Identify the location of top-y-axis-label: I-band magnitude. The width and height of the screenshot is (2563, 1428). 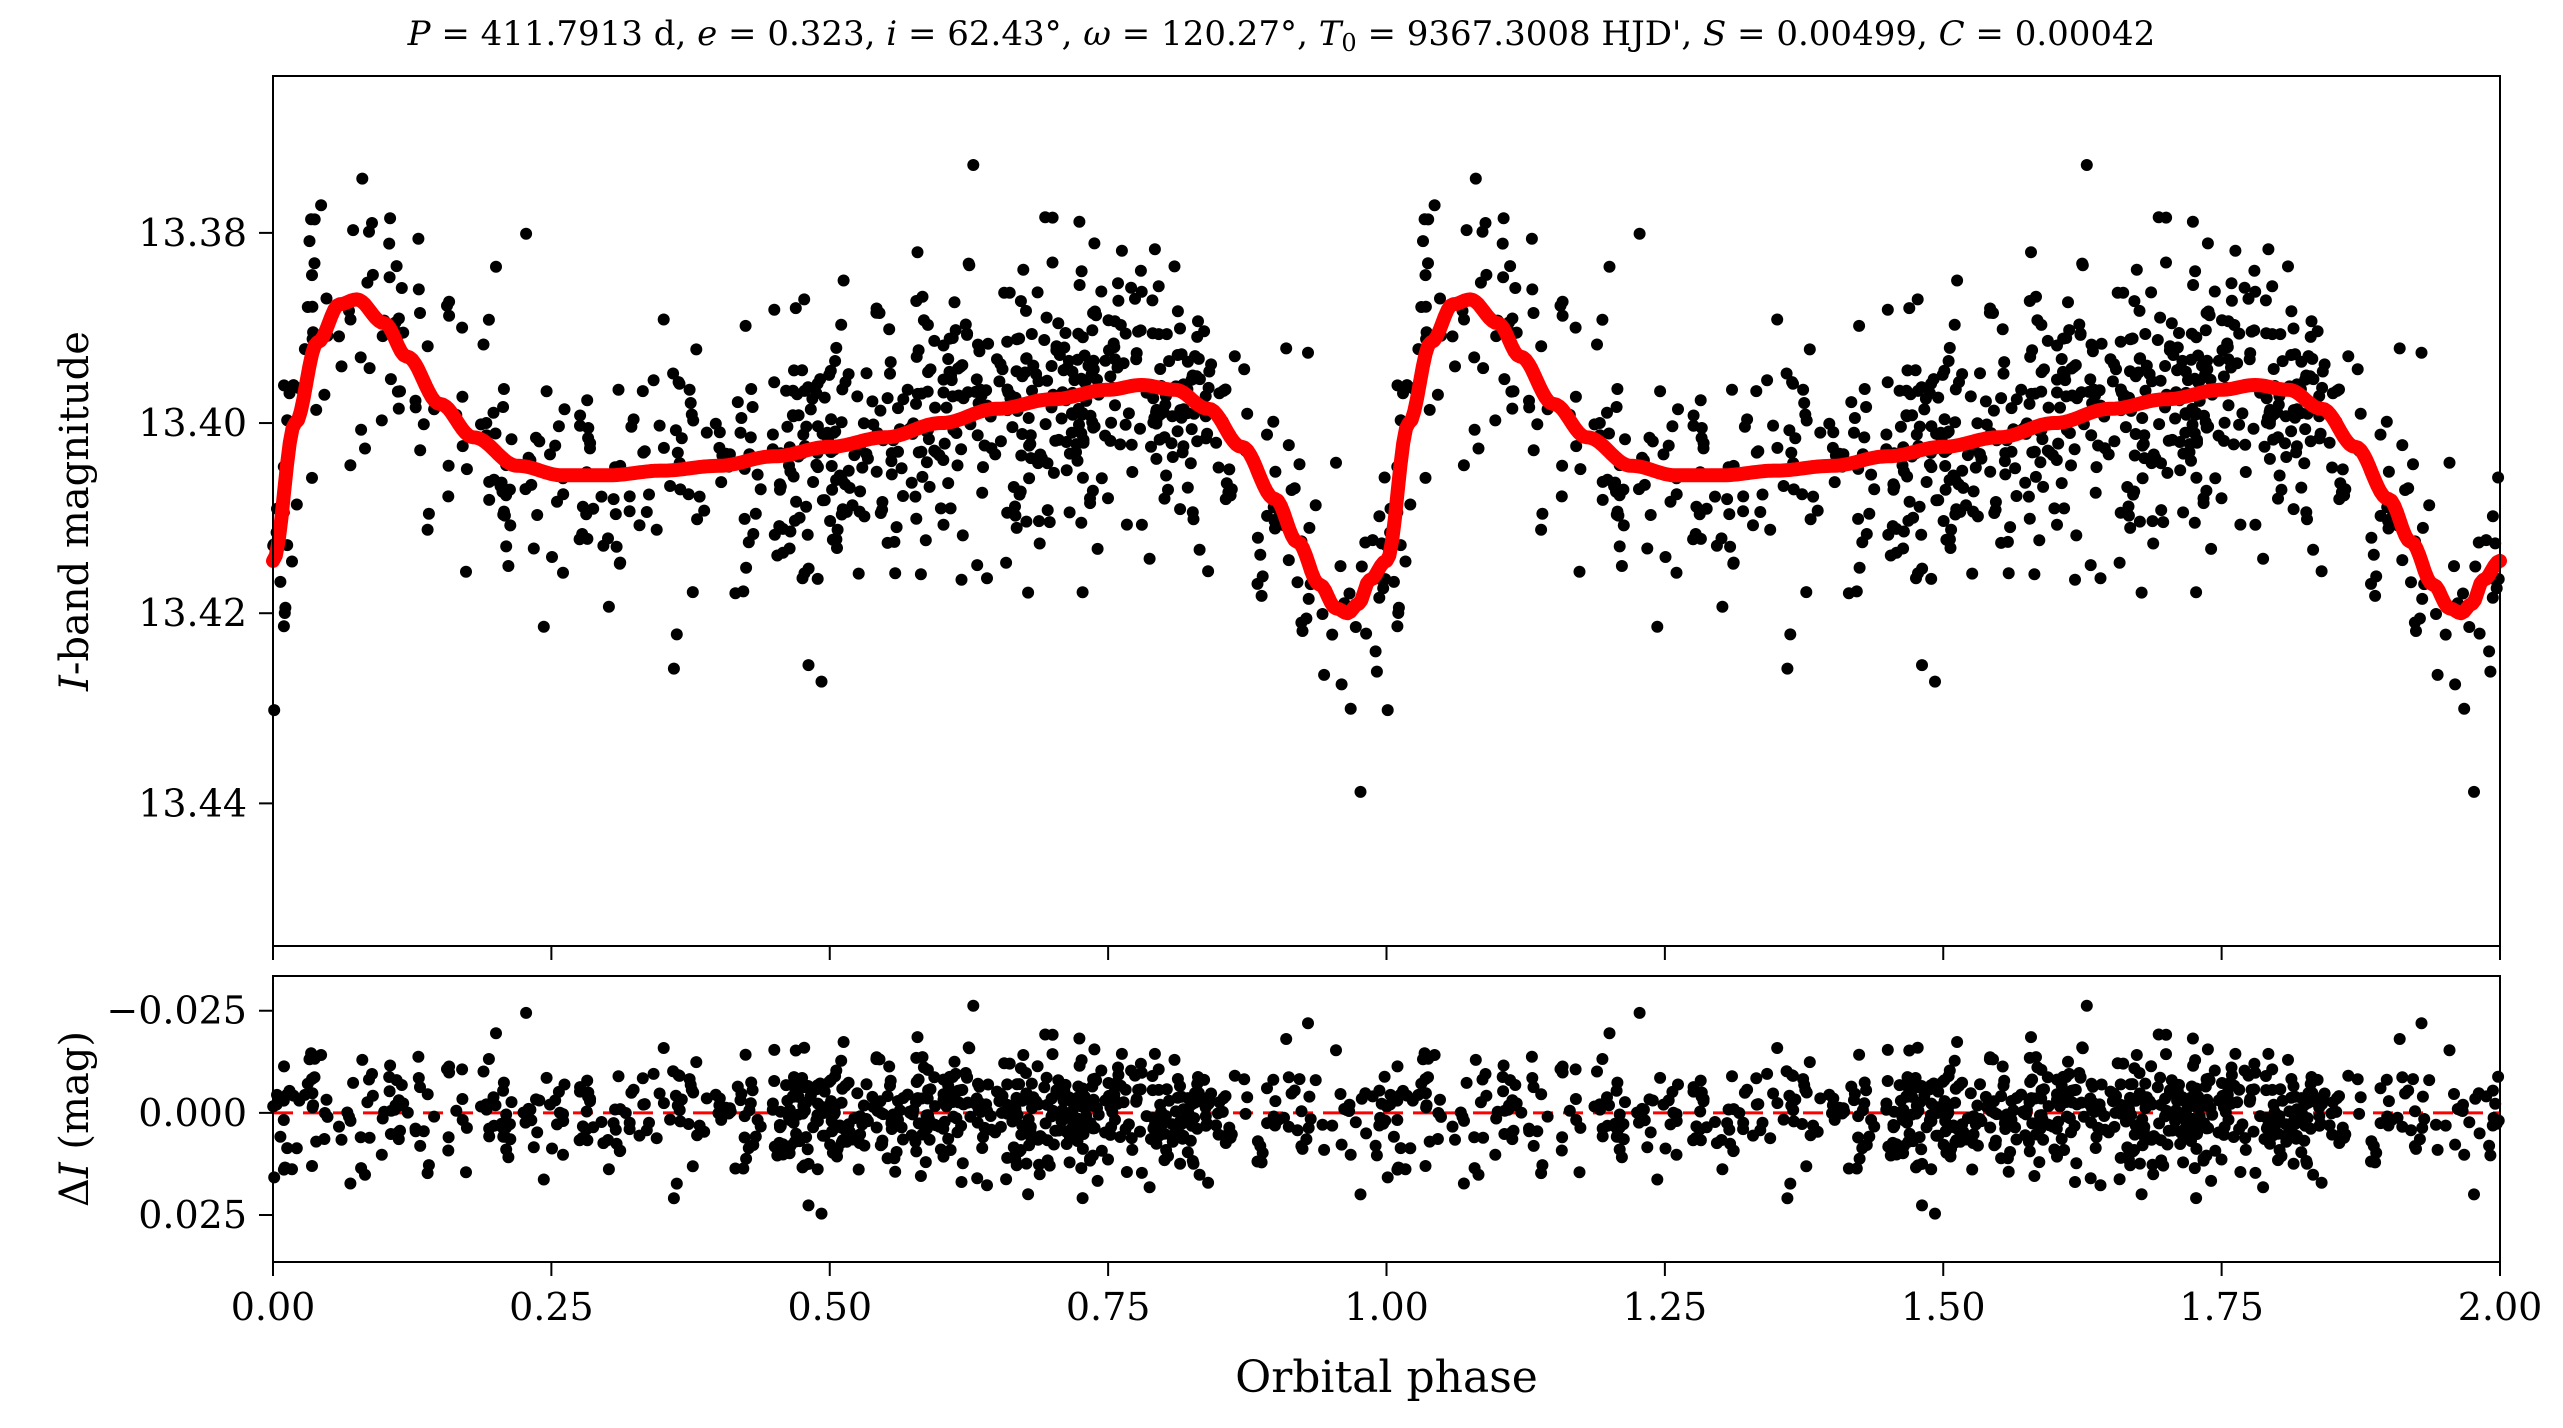
(75, 511).